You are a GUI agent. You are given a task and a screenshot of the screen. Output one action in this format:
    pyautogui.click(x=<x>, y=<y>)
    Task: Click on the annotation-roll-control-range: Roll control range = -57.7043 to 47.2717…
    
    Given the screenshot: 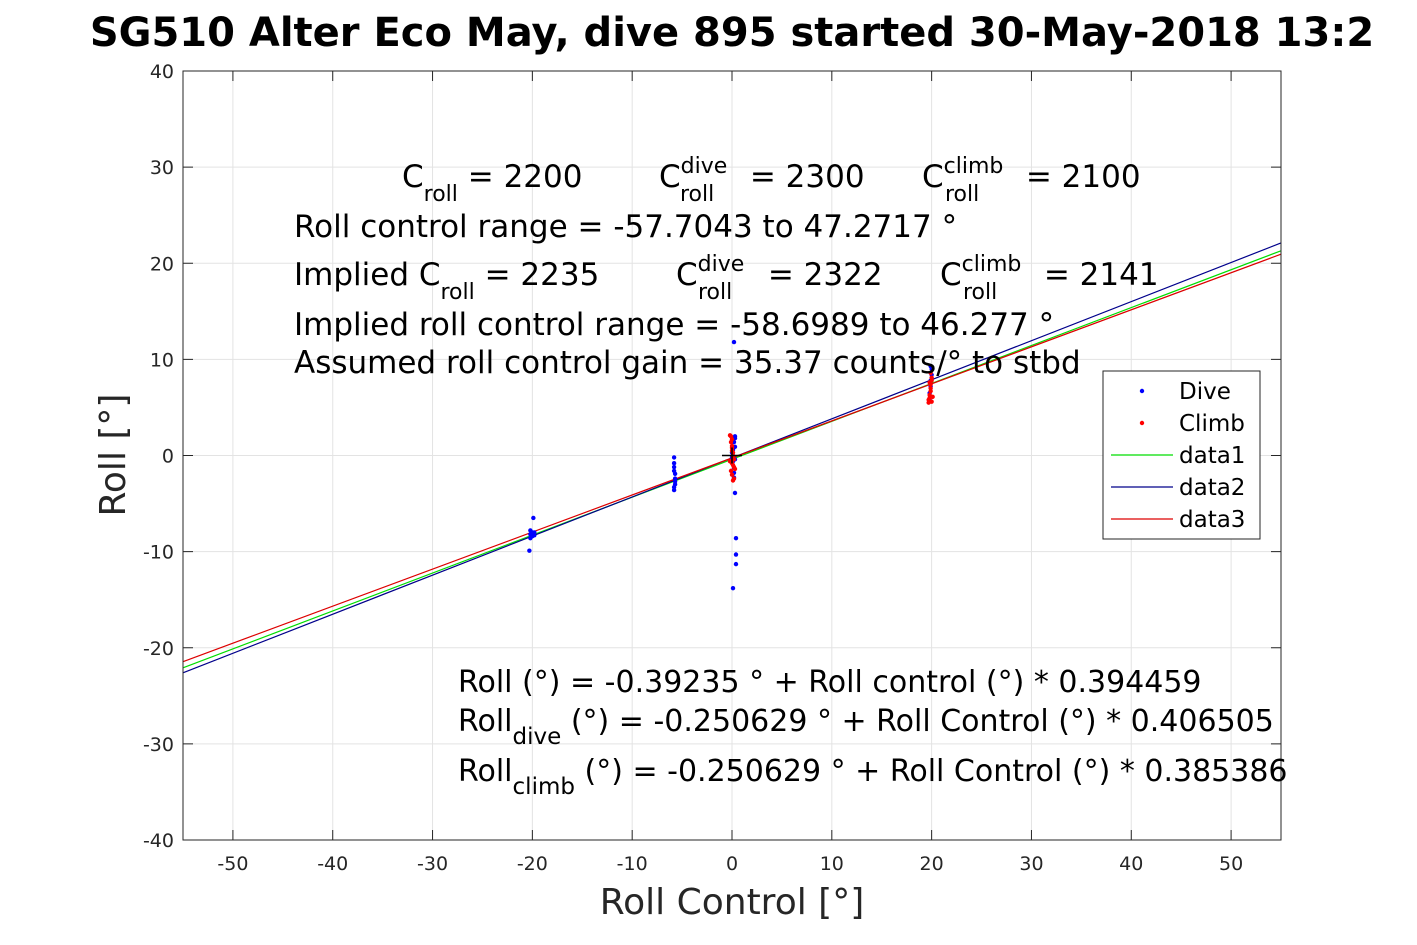 What is the action you would take?
    pyautogui.click(x=625, y=227)
    